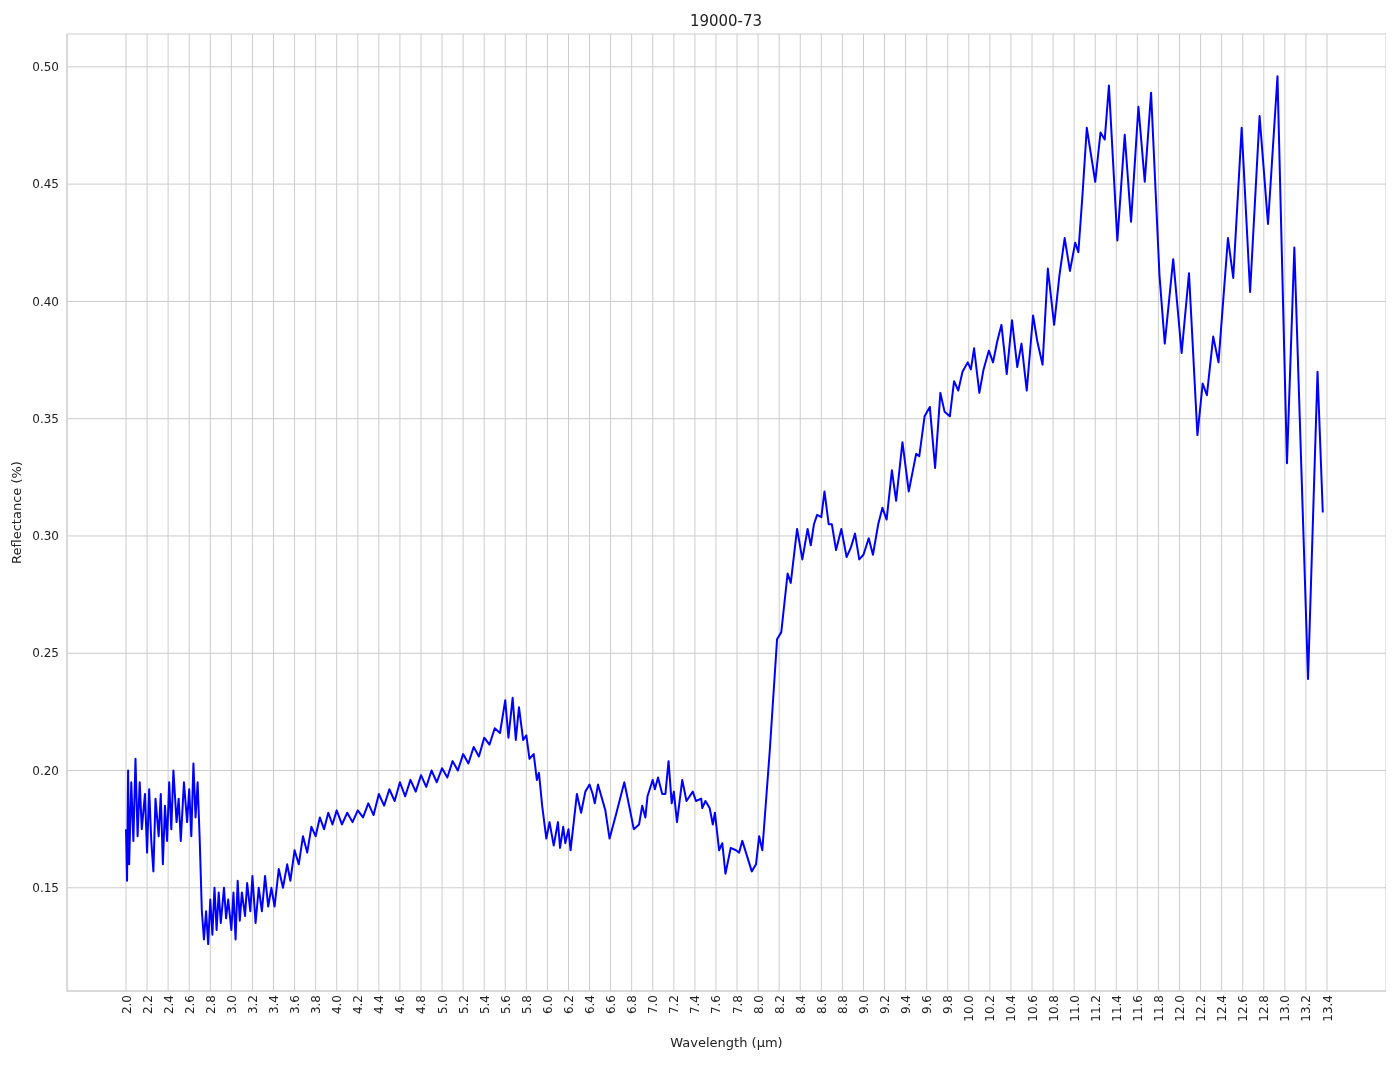 The height and width of the screenshot is (1069, 1394). What do you see at coordinates (316, 1005) in the screenshot?
I see `x-tick-label: 3.8` at bounding box center [316, 1005].